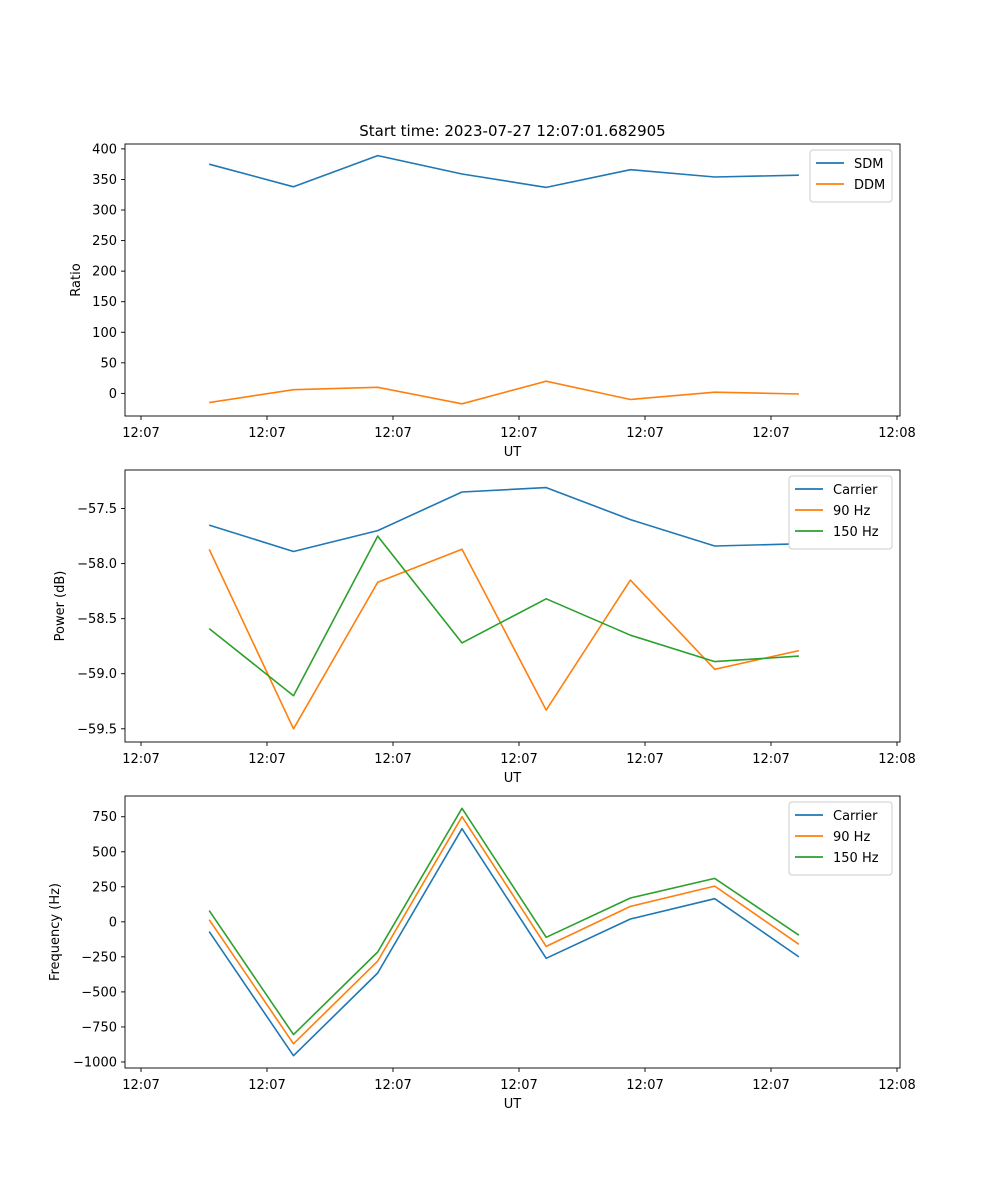 Image resolution: width=1000 pixels, height=1200 pixels. What do you see at coordinates (868, 164) in the screenshot?
I see `legend-label: SDM` at bounding box center [868, 164].